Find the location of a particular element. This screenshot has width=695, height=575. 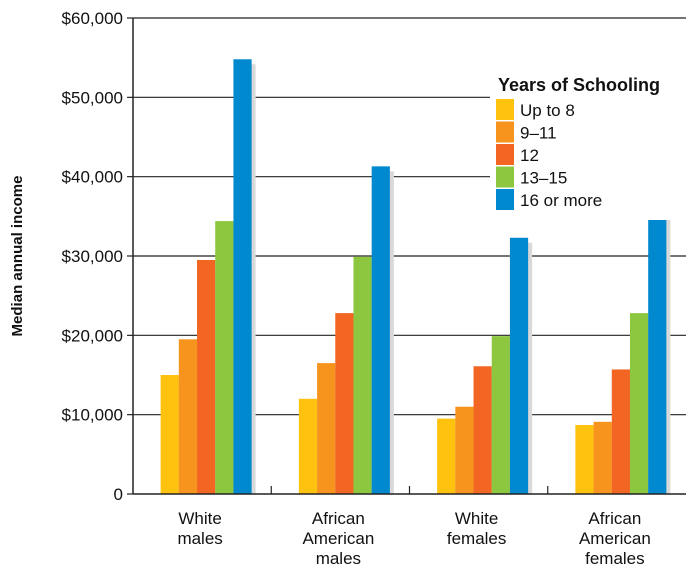

y-tick-label: $50,000 is located at coordinates (92, 97).